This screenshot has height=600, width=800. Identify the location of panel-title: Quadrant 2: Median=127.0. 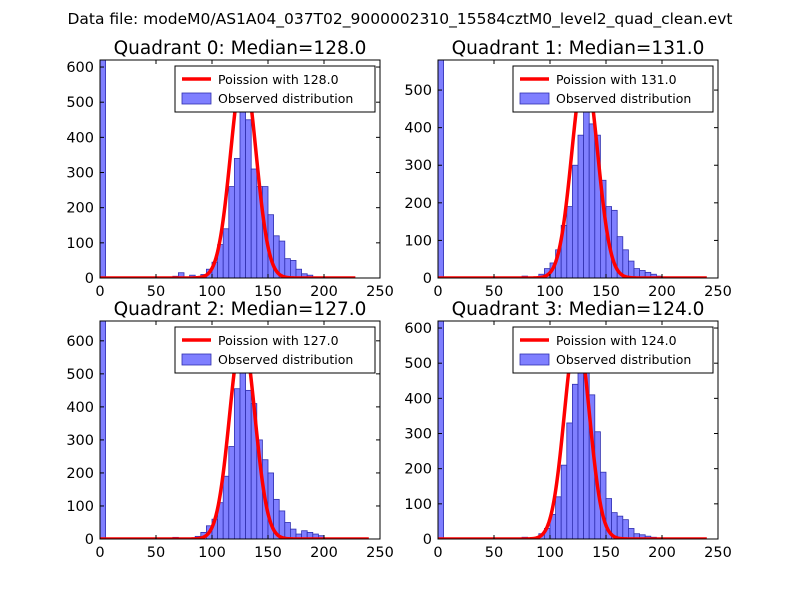
(240, 309).